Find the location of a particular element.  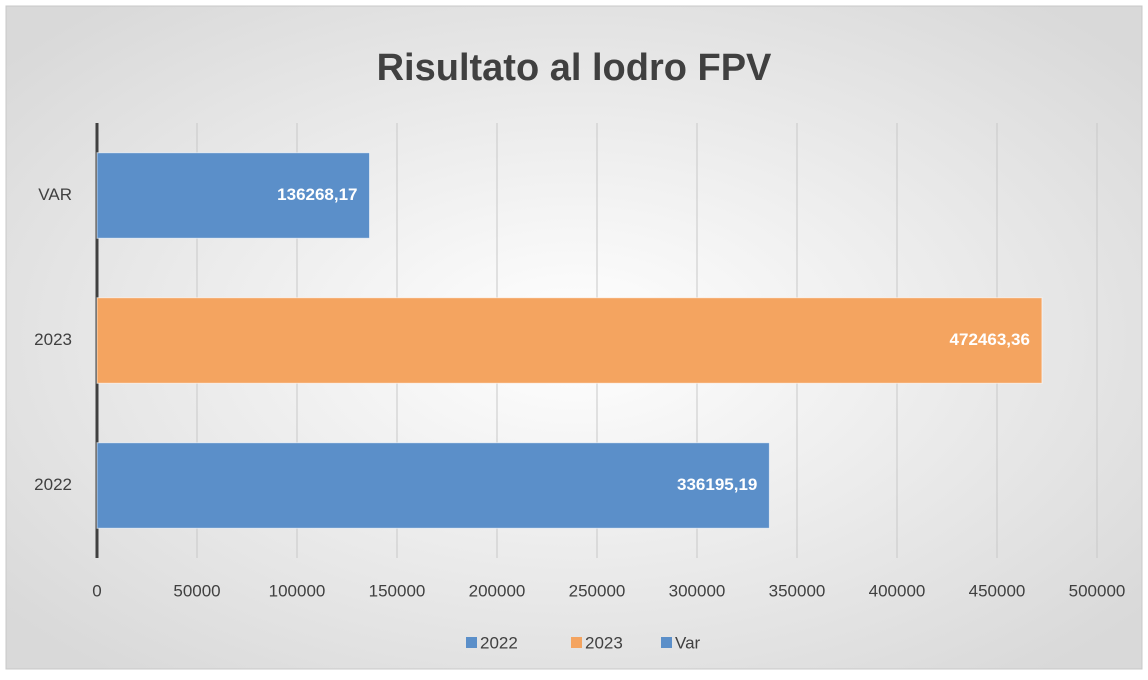

x-tick-label: 450000 is located at coordinates (997, 590).